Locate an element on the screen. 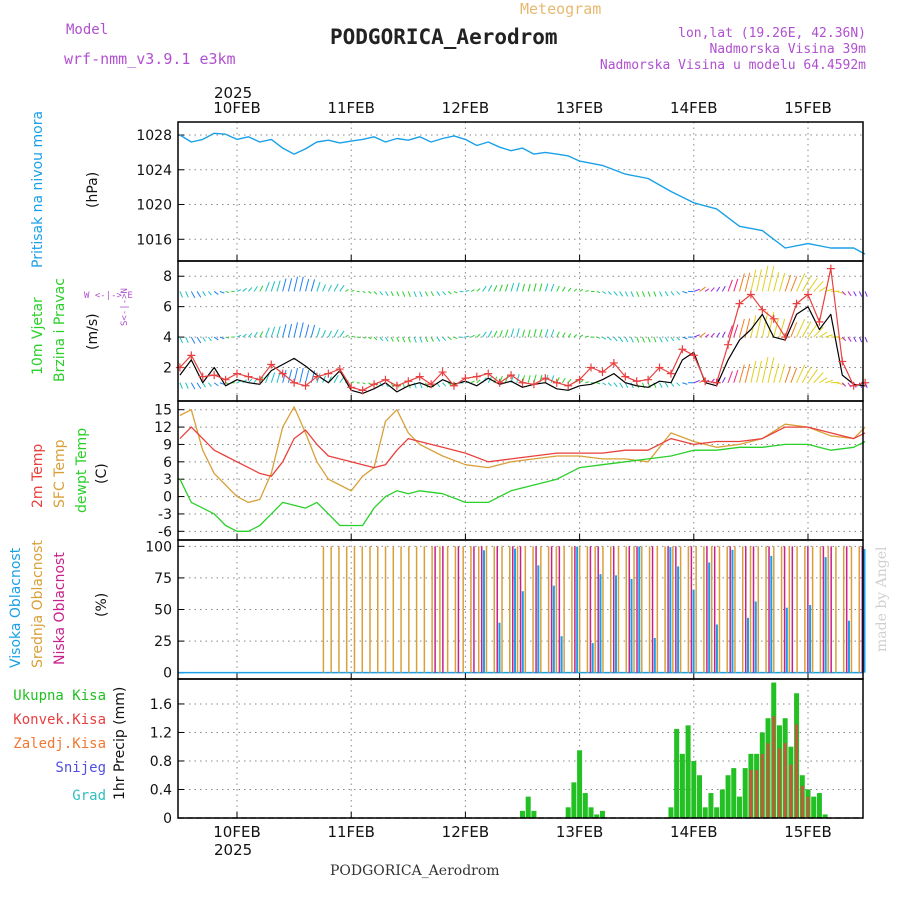 Image resolution: width=900 pixels, height=900 pixels. product-title: Meteogram is located at coordinates (560, 9).